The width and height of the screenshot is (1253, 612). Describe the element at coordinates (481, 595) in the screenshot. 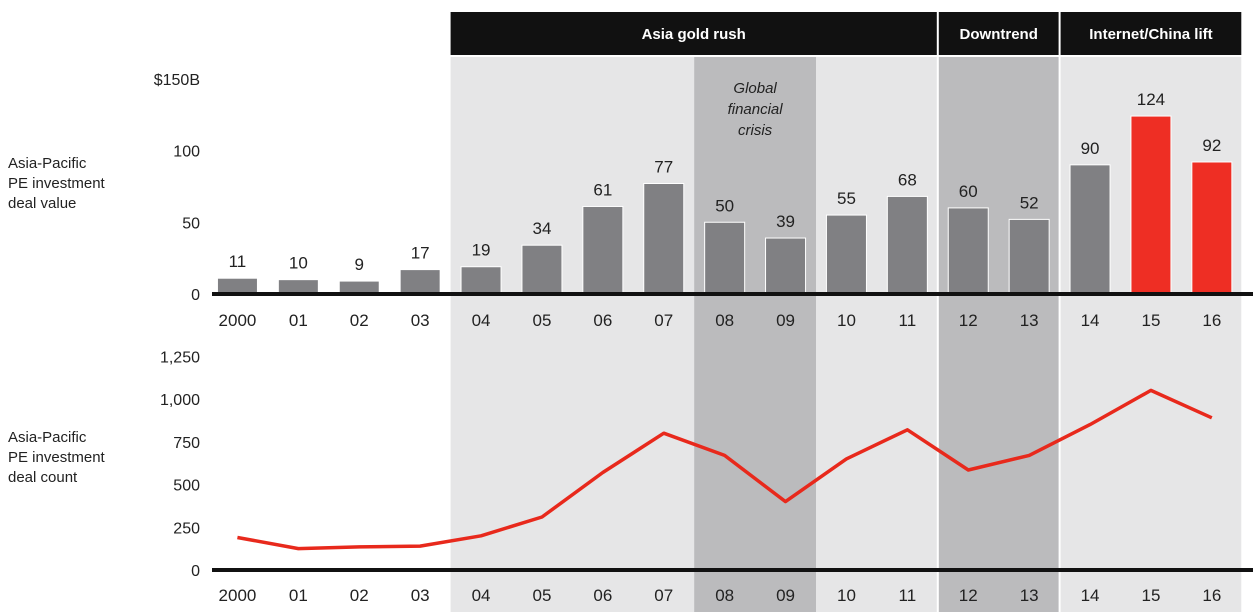

I see `deal-count-xtick-label: 04` at that location.